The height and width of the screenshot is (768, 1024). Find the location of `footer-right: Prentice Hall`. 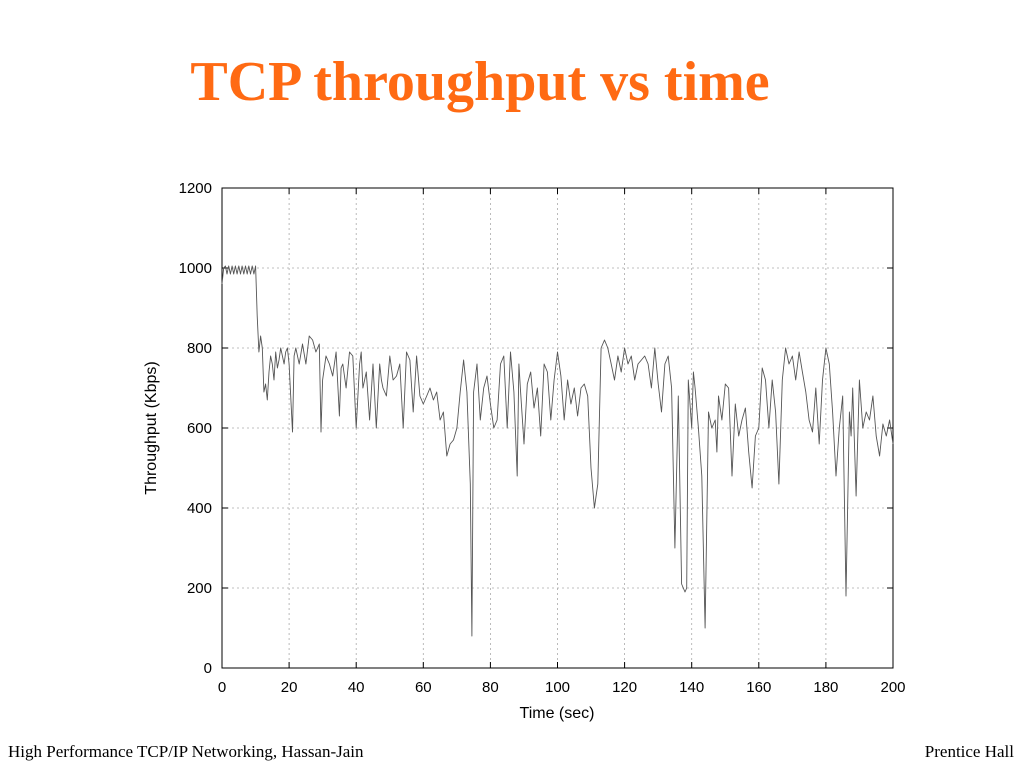

footer-right: Prentice Hall is located at coordinates (969, 751).